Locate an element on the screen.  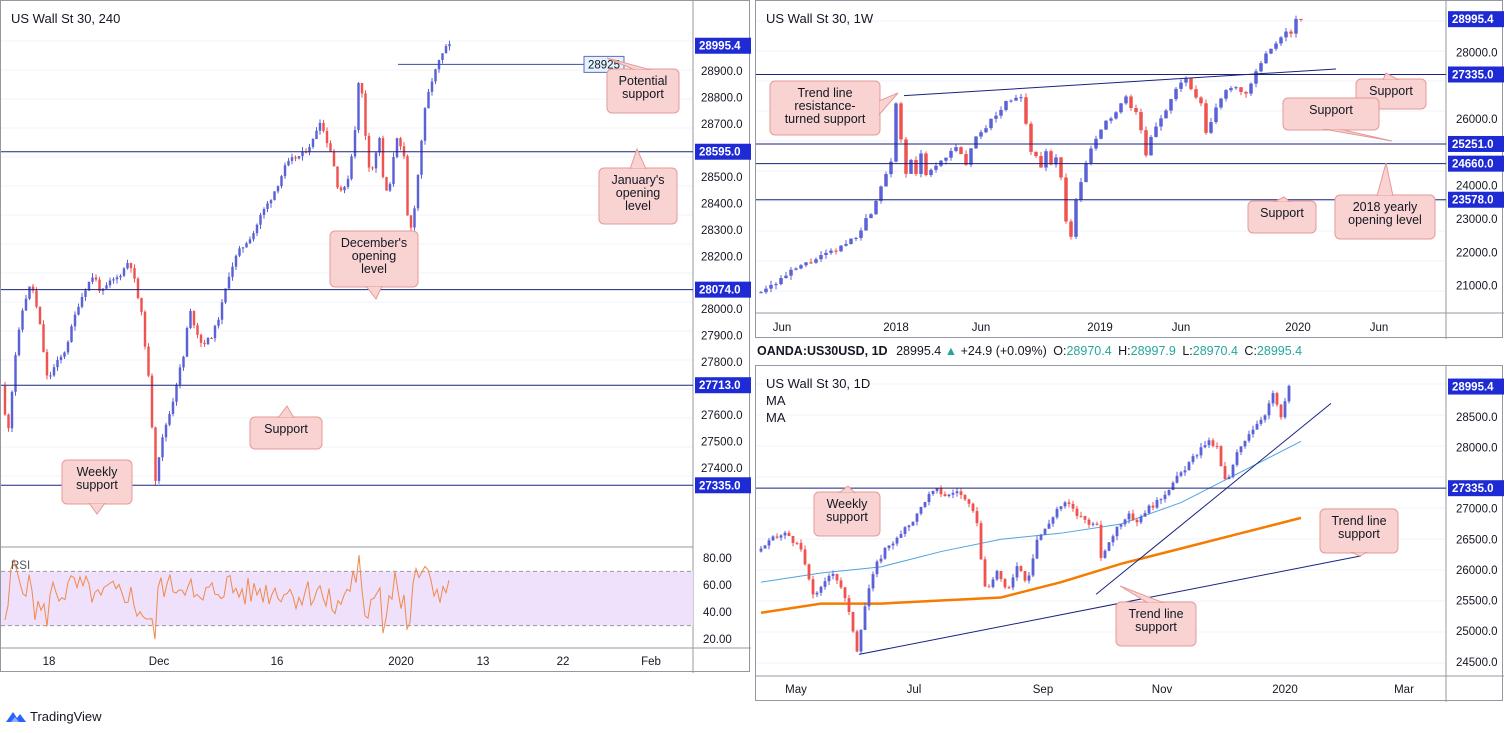
w1-callout-trendline-cover is located at coordinates (825, 108).